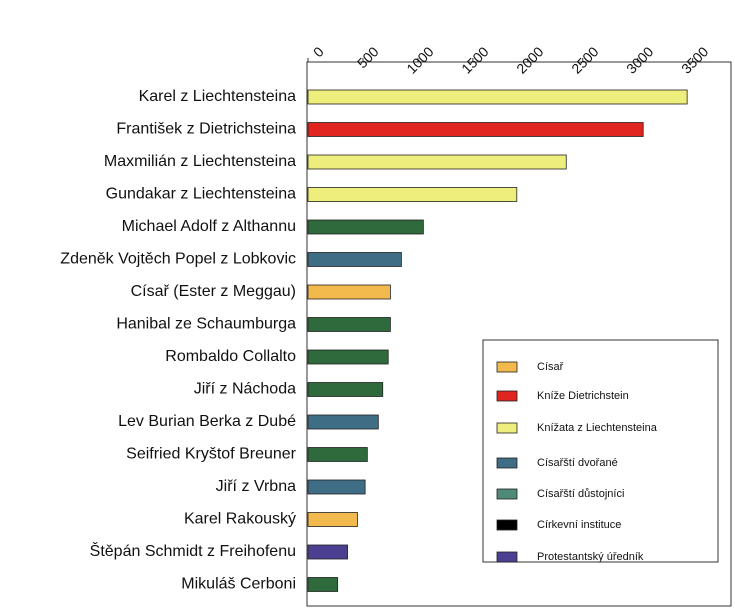 Image resolution: width=735 pixels, height=613 pixels. Describe the element at coordinates (474, 59) in the screenshot. I see `x-tick-label: 1500` at that location.